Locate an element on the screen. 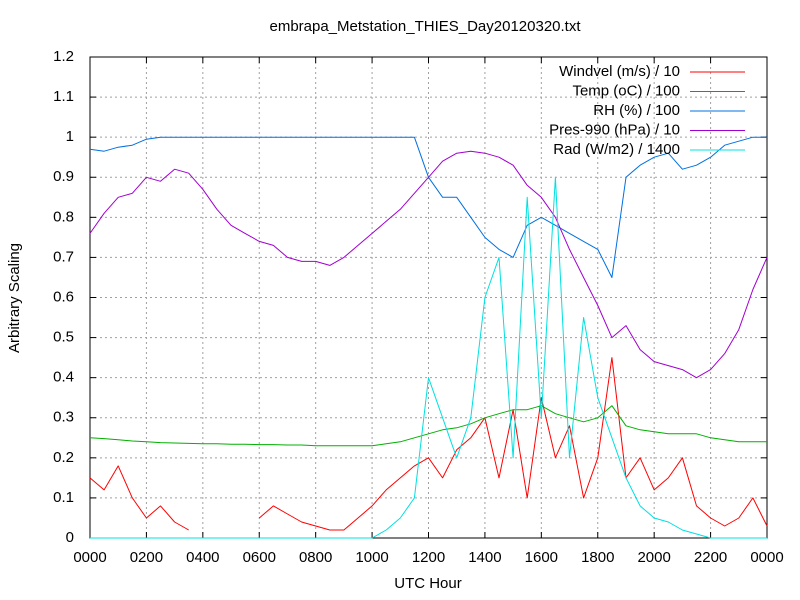 The image size is (800, 600). y-tick-label: 0.4 is located at coordinates (63, 377).